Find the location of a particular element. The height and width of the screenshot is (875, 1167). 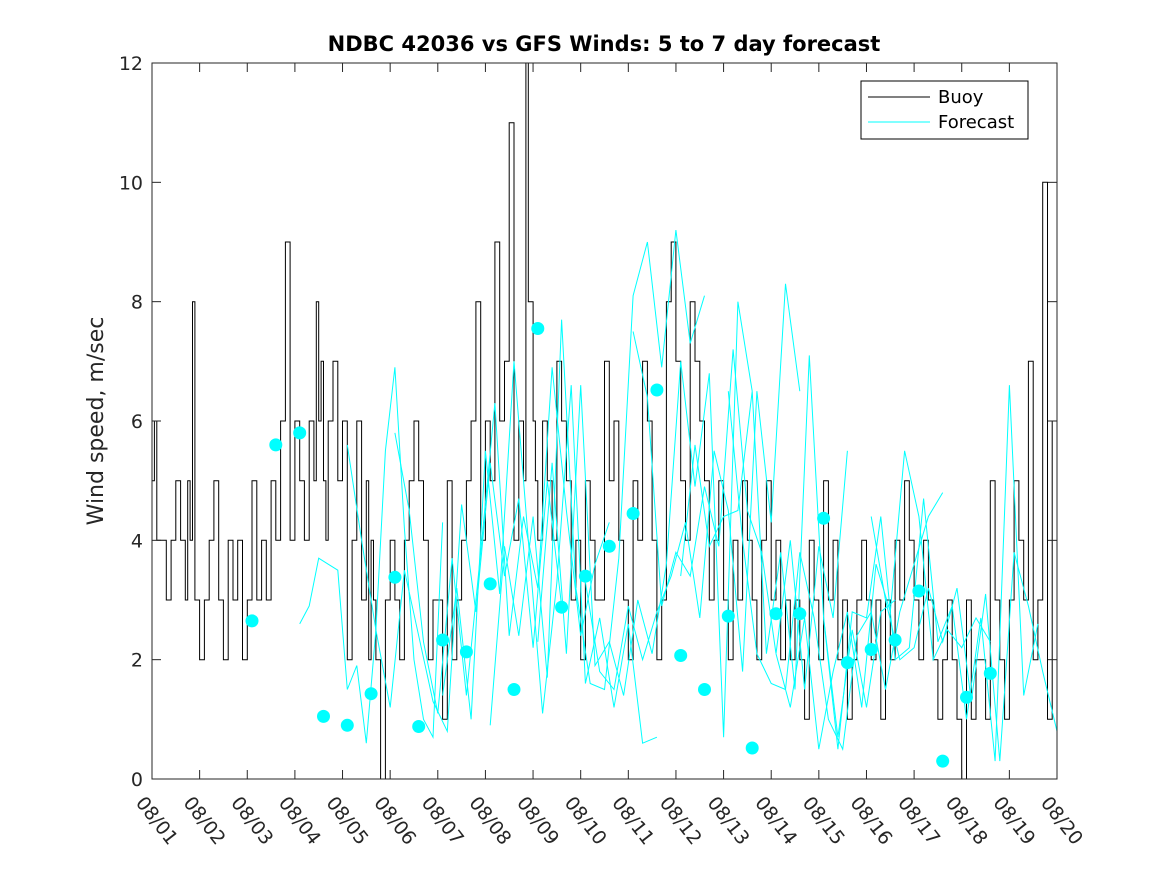

y-tick-label: 0 is located at coordinates (137, 780).